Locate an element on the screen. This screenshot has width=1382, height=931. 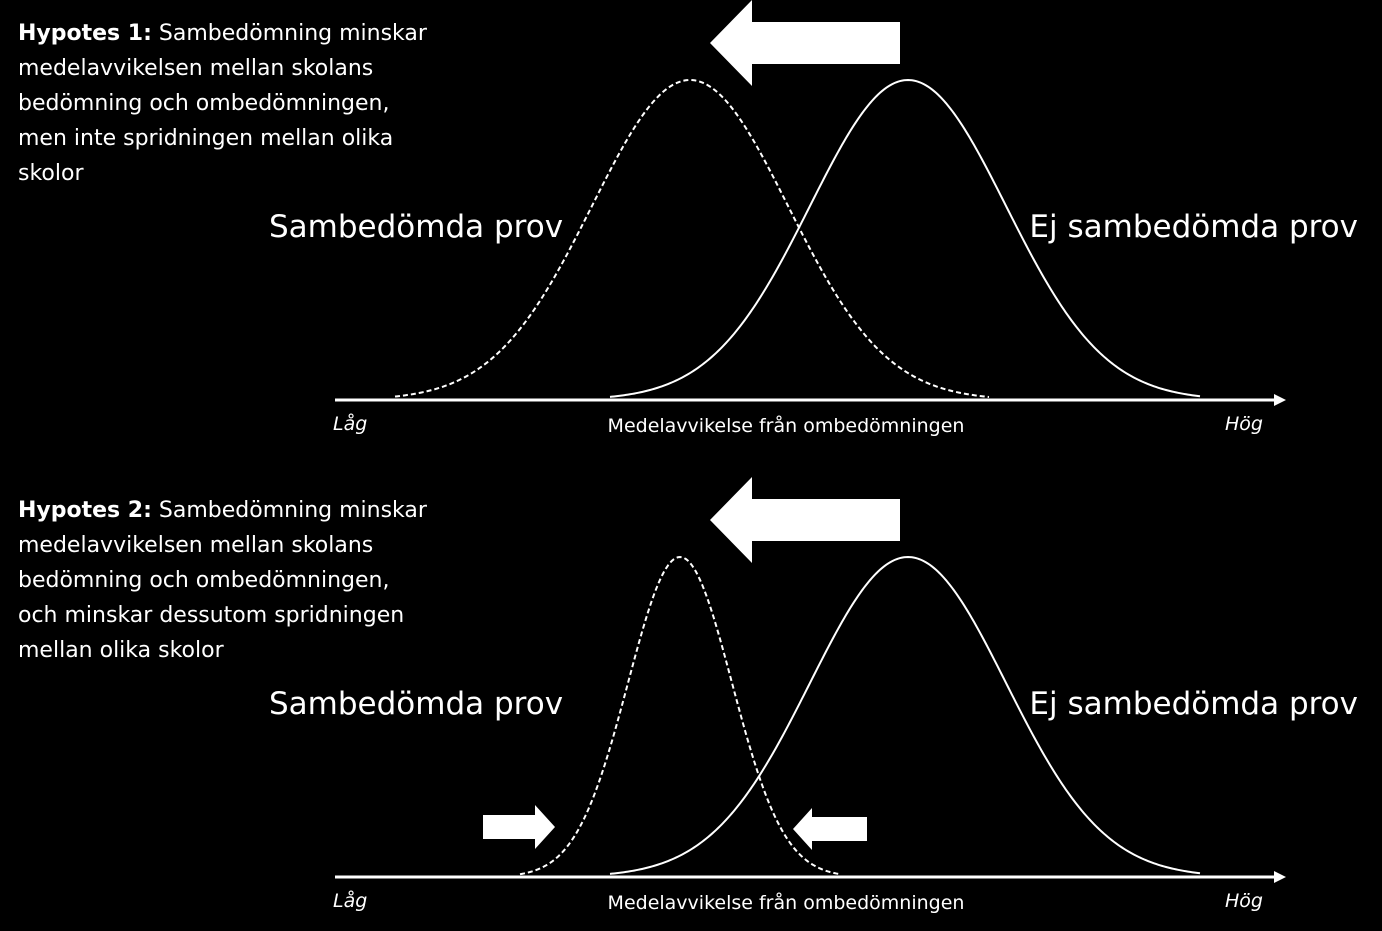
hypothesis-label: Hypotes 1: is located at coordinates (85, 33).